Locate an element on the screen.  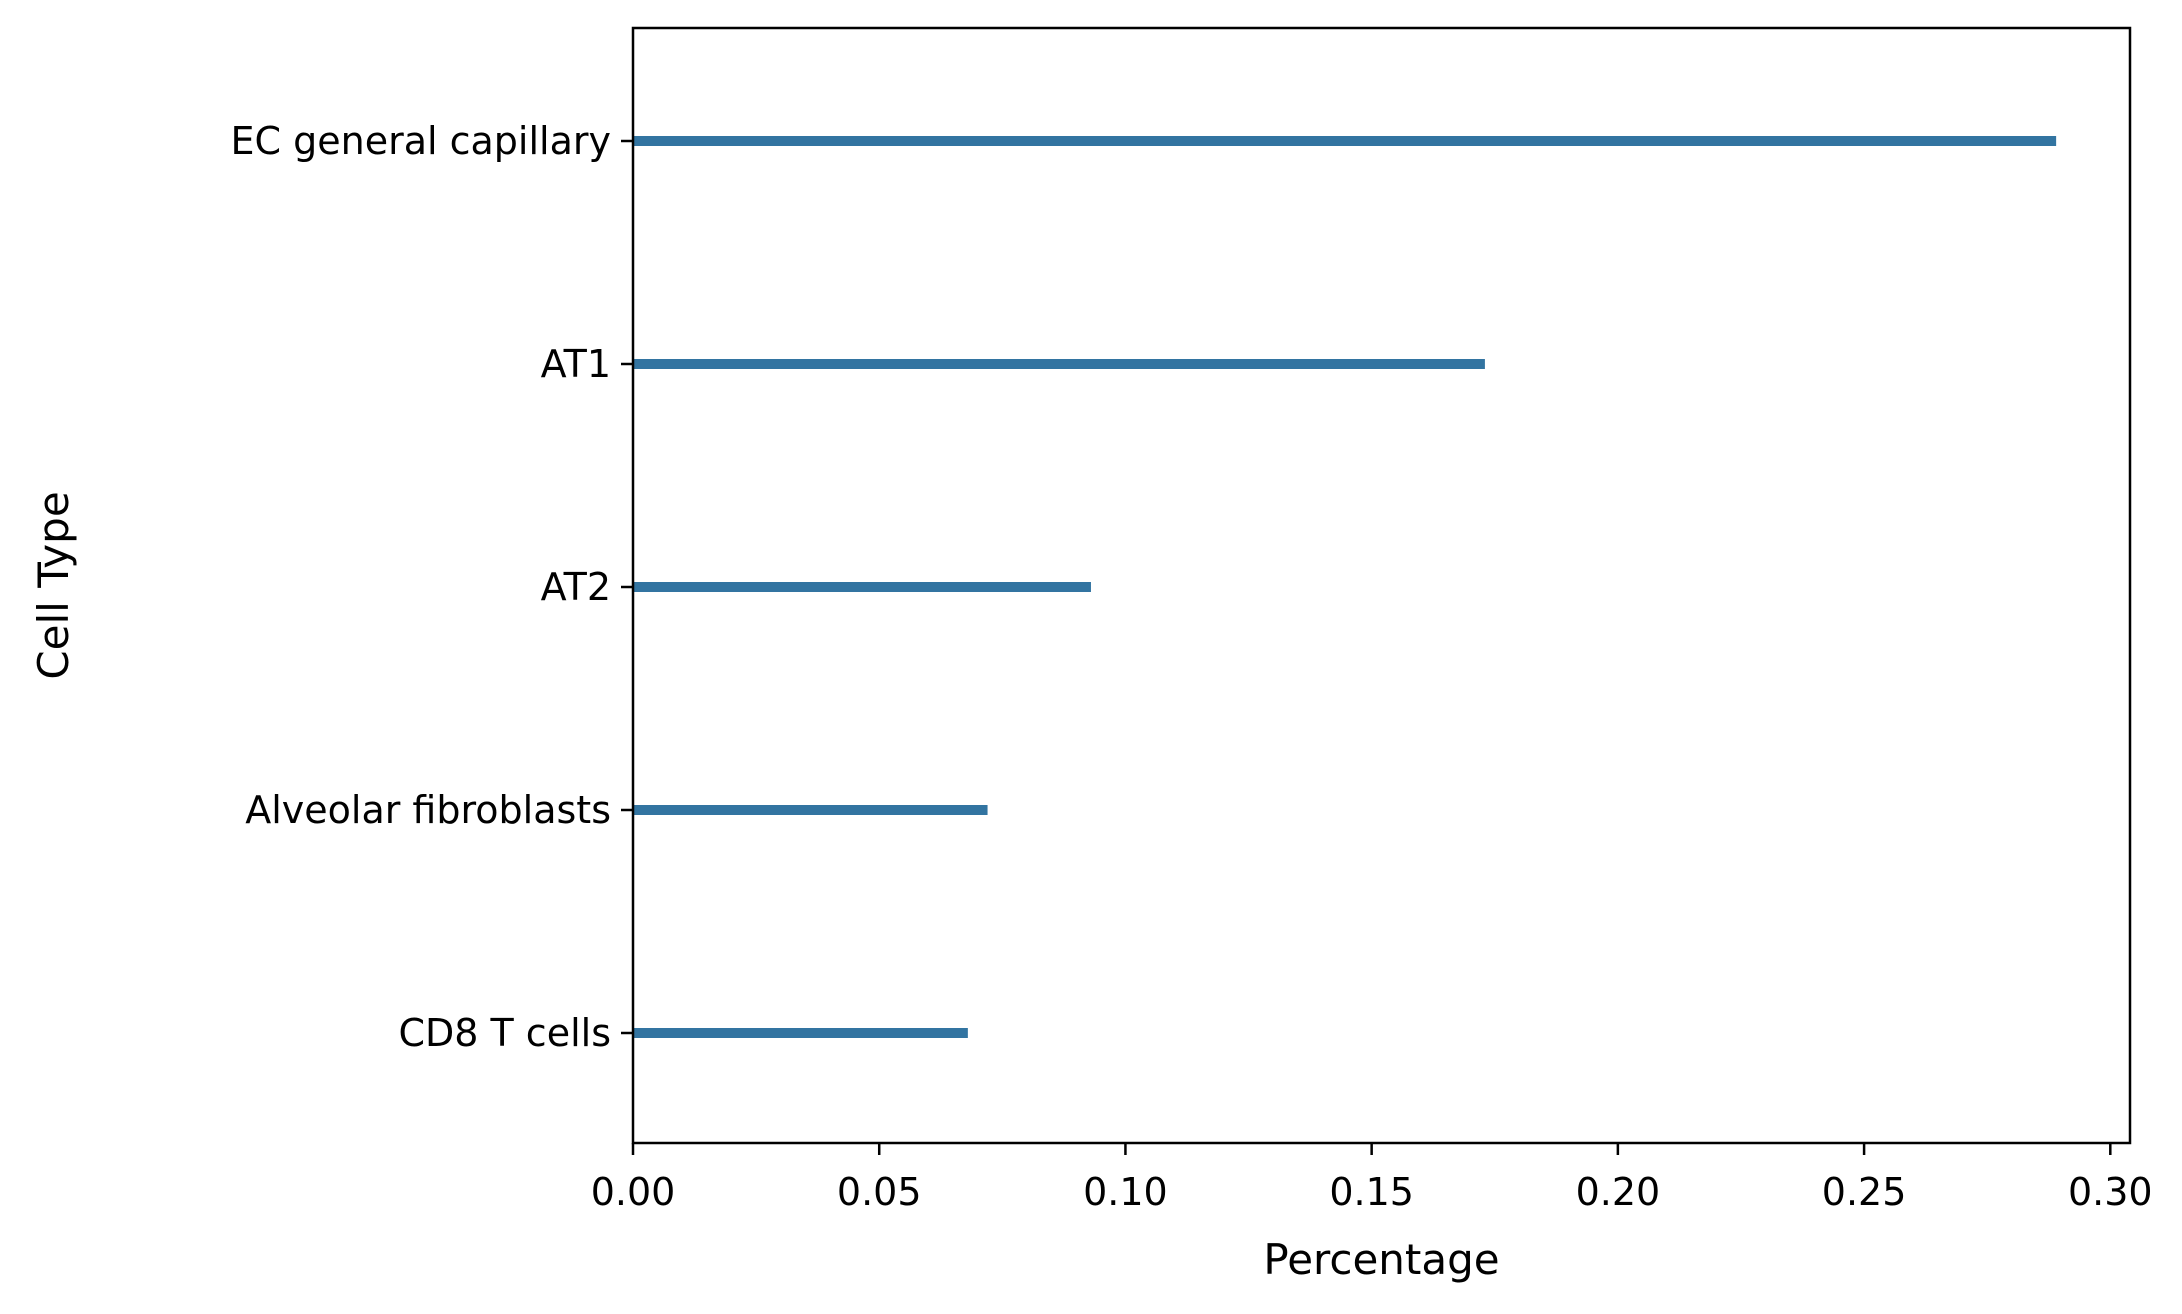
x-ticks-group: 0.00 0.05 0.10 0.15 0.20 0.25 0.30 is located at coordinates (1372, 1178).